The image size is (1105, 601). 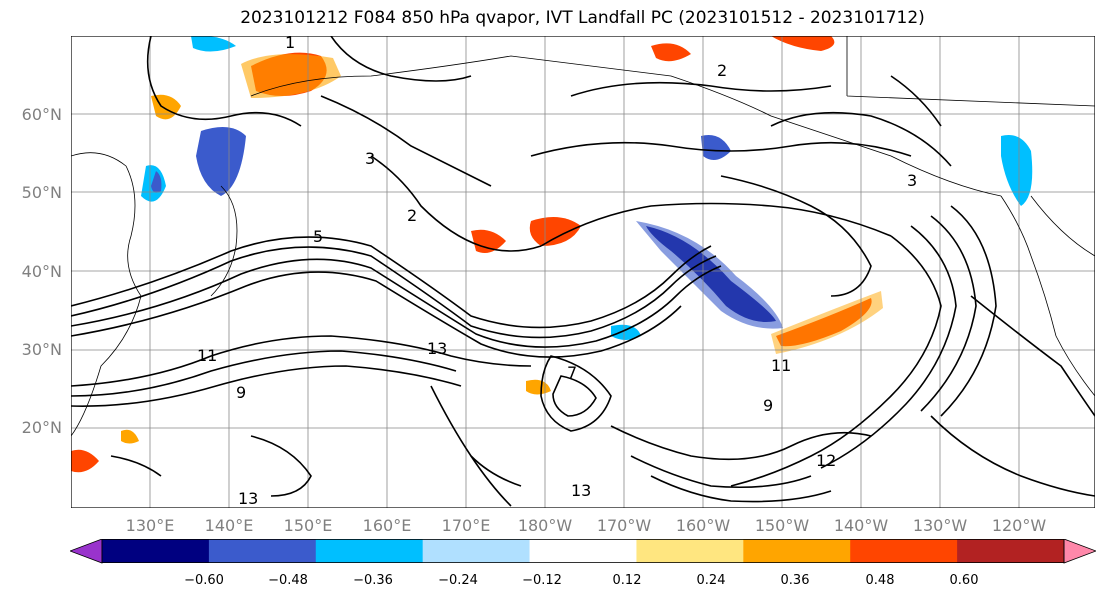 I want to click on lat-label-20n: 20°N, so click(x=41, y=427).